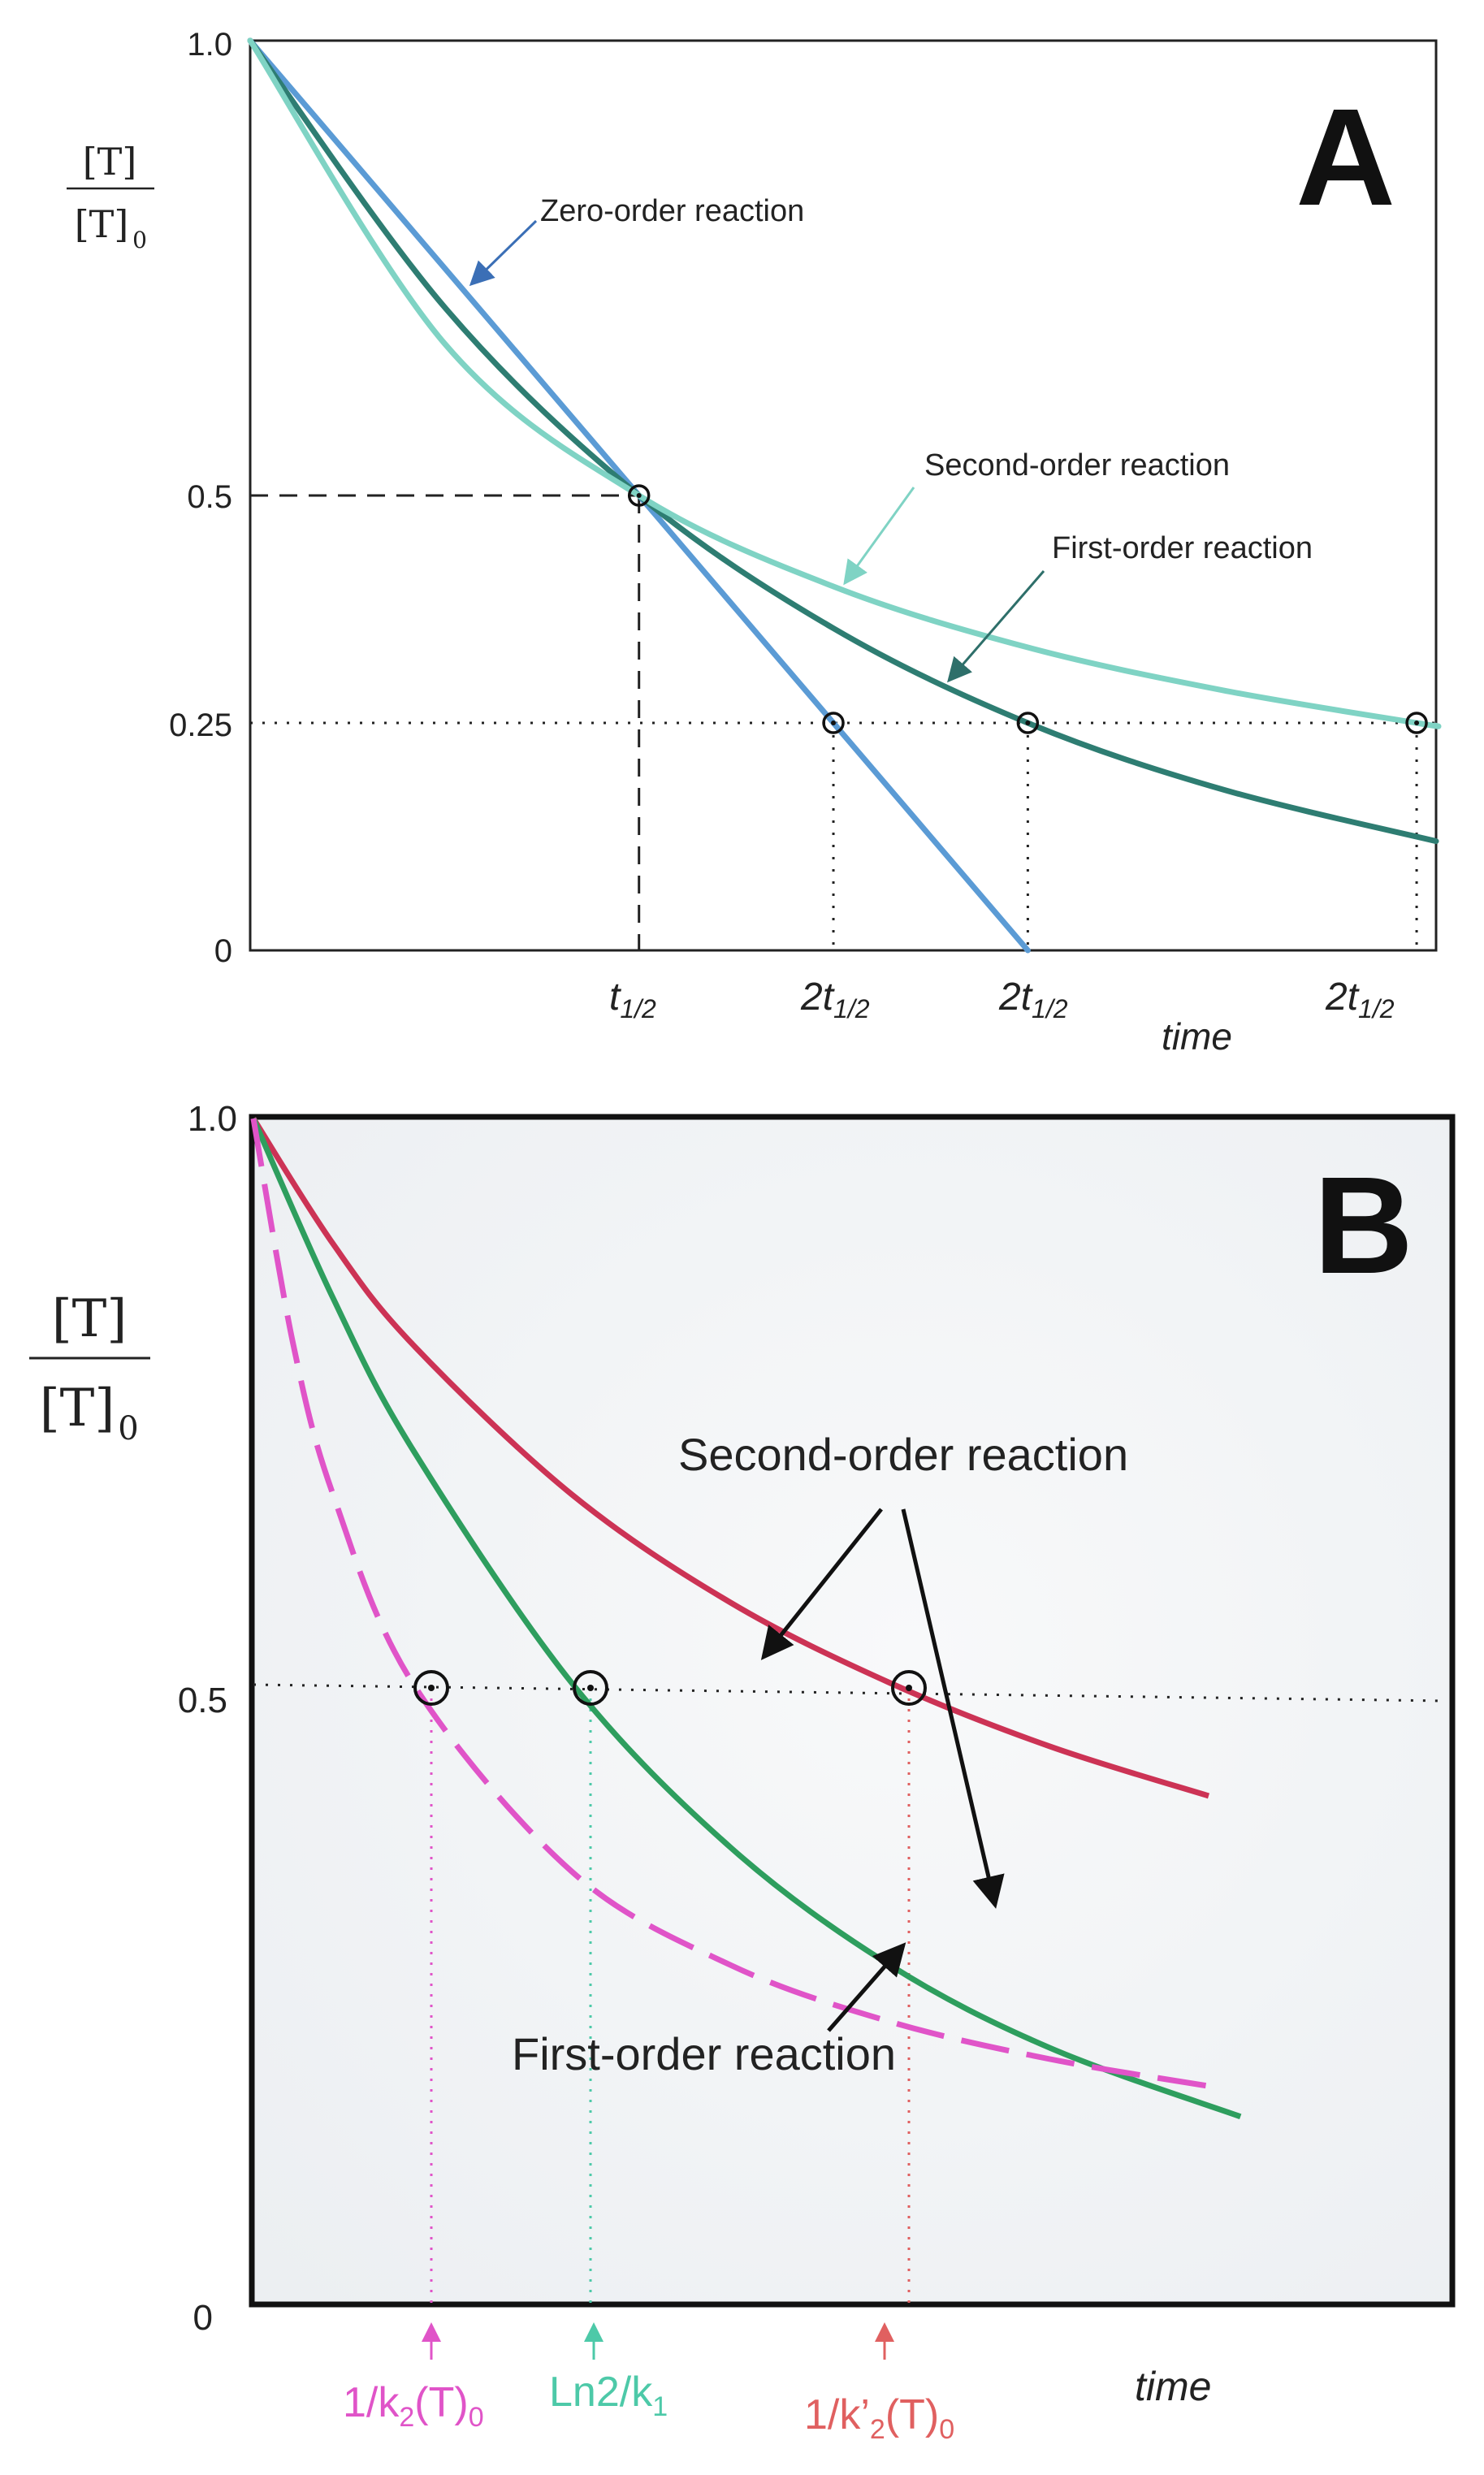 This screenshot has height=2475, width=1484. What do you see at coordinates (139, 240) in the screenshot?
I see `panel-a-ylabel-denominator-sub: 0` at bounding box center [139, 240].